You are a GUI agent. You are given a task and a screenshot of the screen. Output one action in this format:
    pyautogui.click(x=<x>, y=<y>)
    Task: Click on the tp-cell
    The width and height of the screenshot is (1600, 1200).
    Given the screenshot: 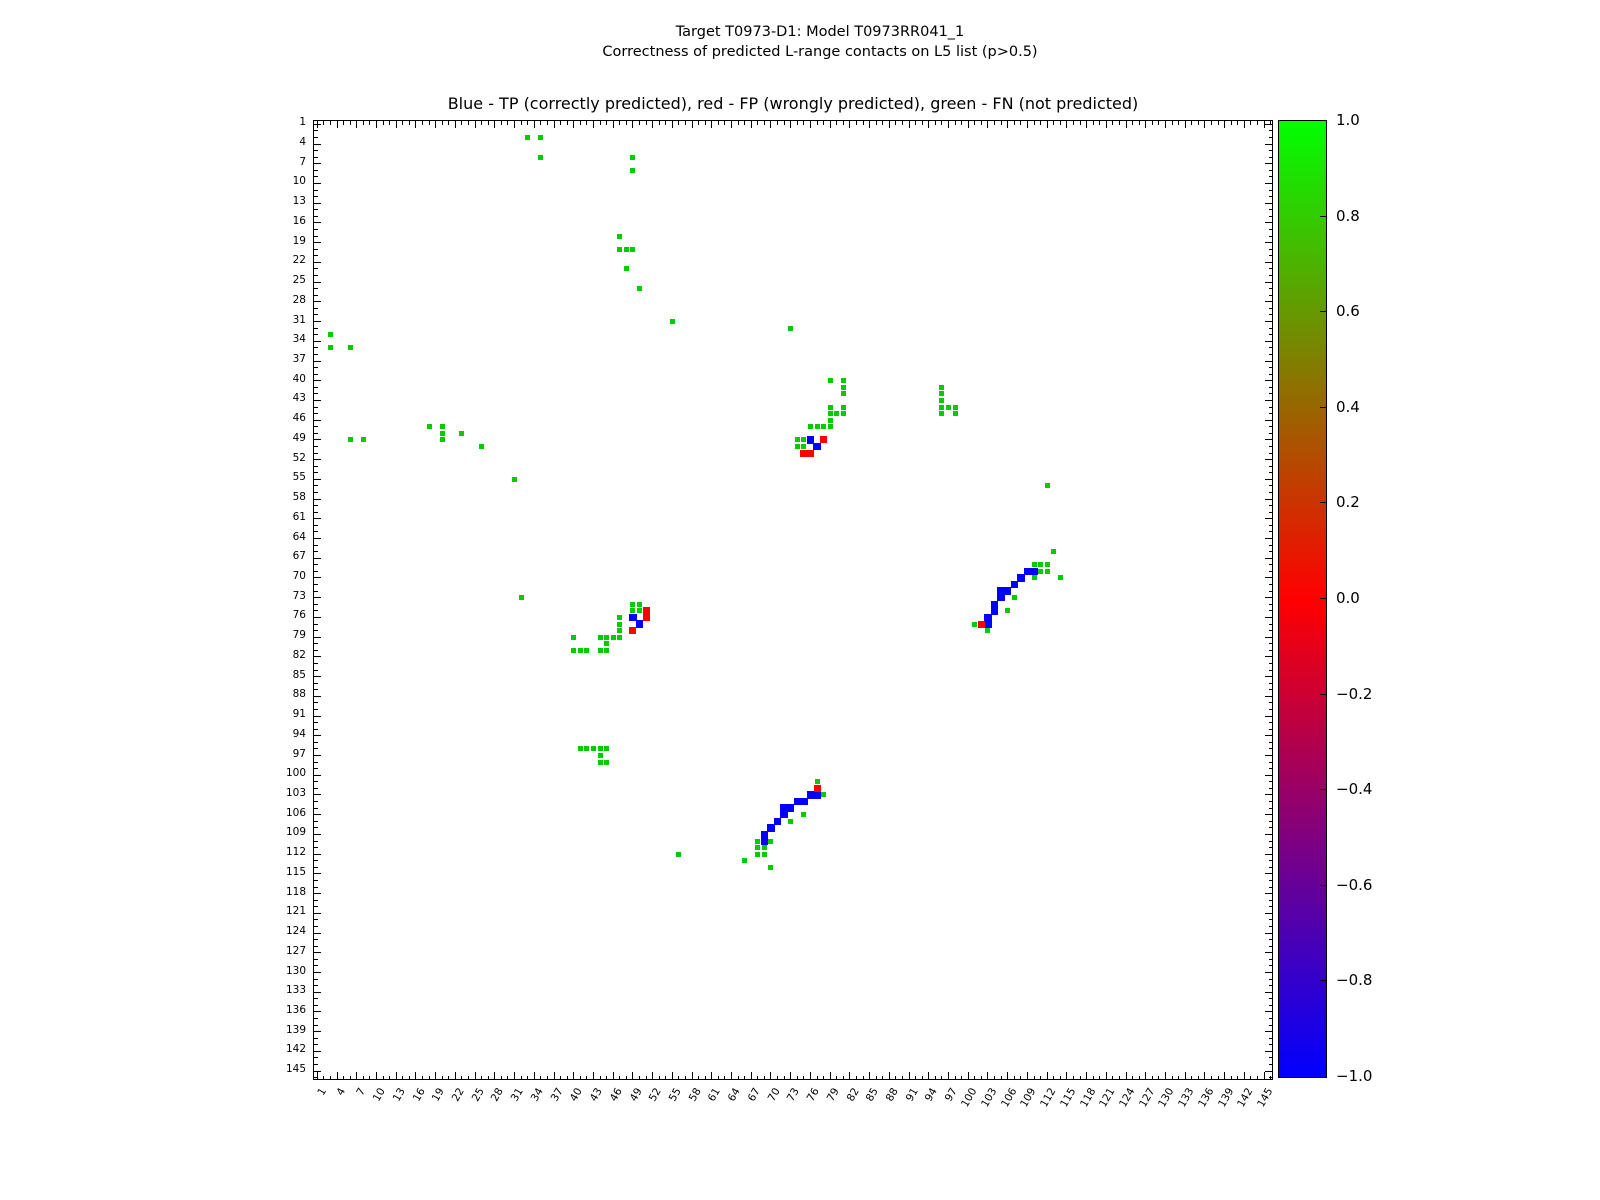 What is the action you would take?
    pyautogui.click(x=784, y=808)
    